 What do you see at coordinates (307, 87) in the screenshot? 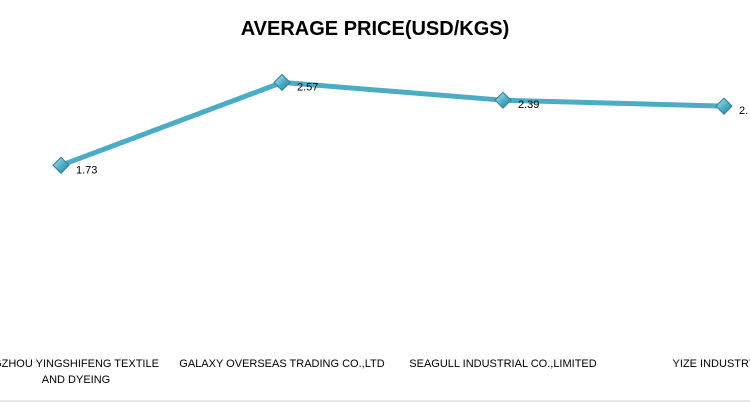
I see `data-label: 2.57` at bounding box center [307, 87].